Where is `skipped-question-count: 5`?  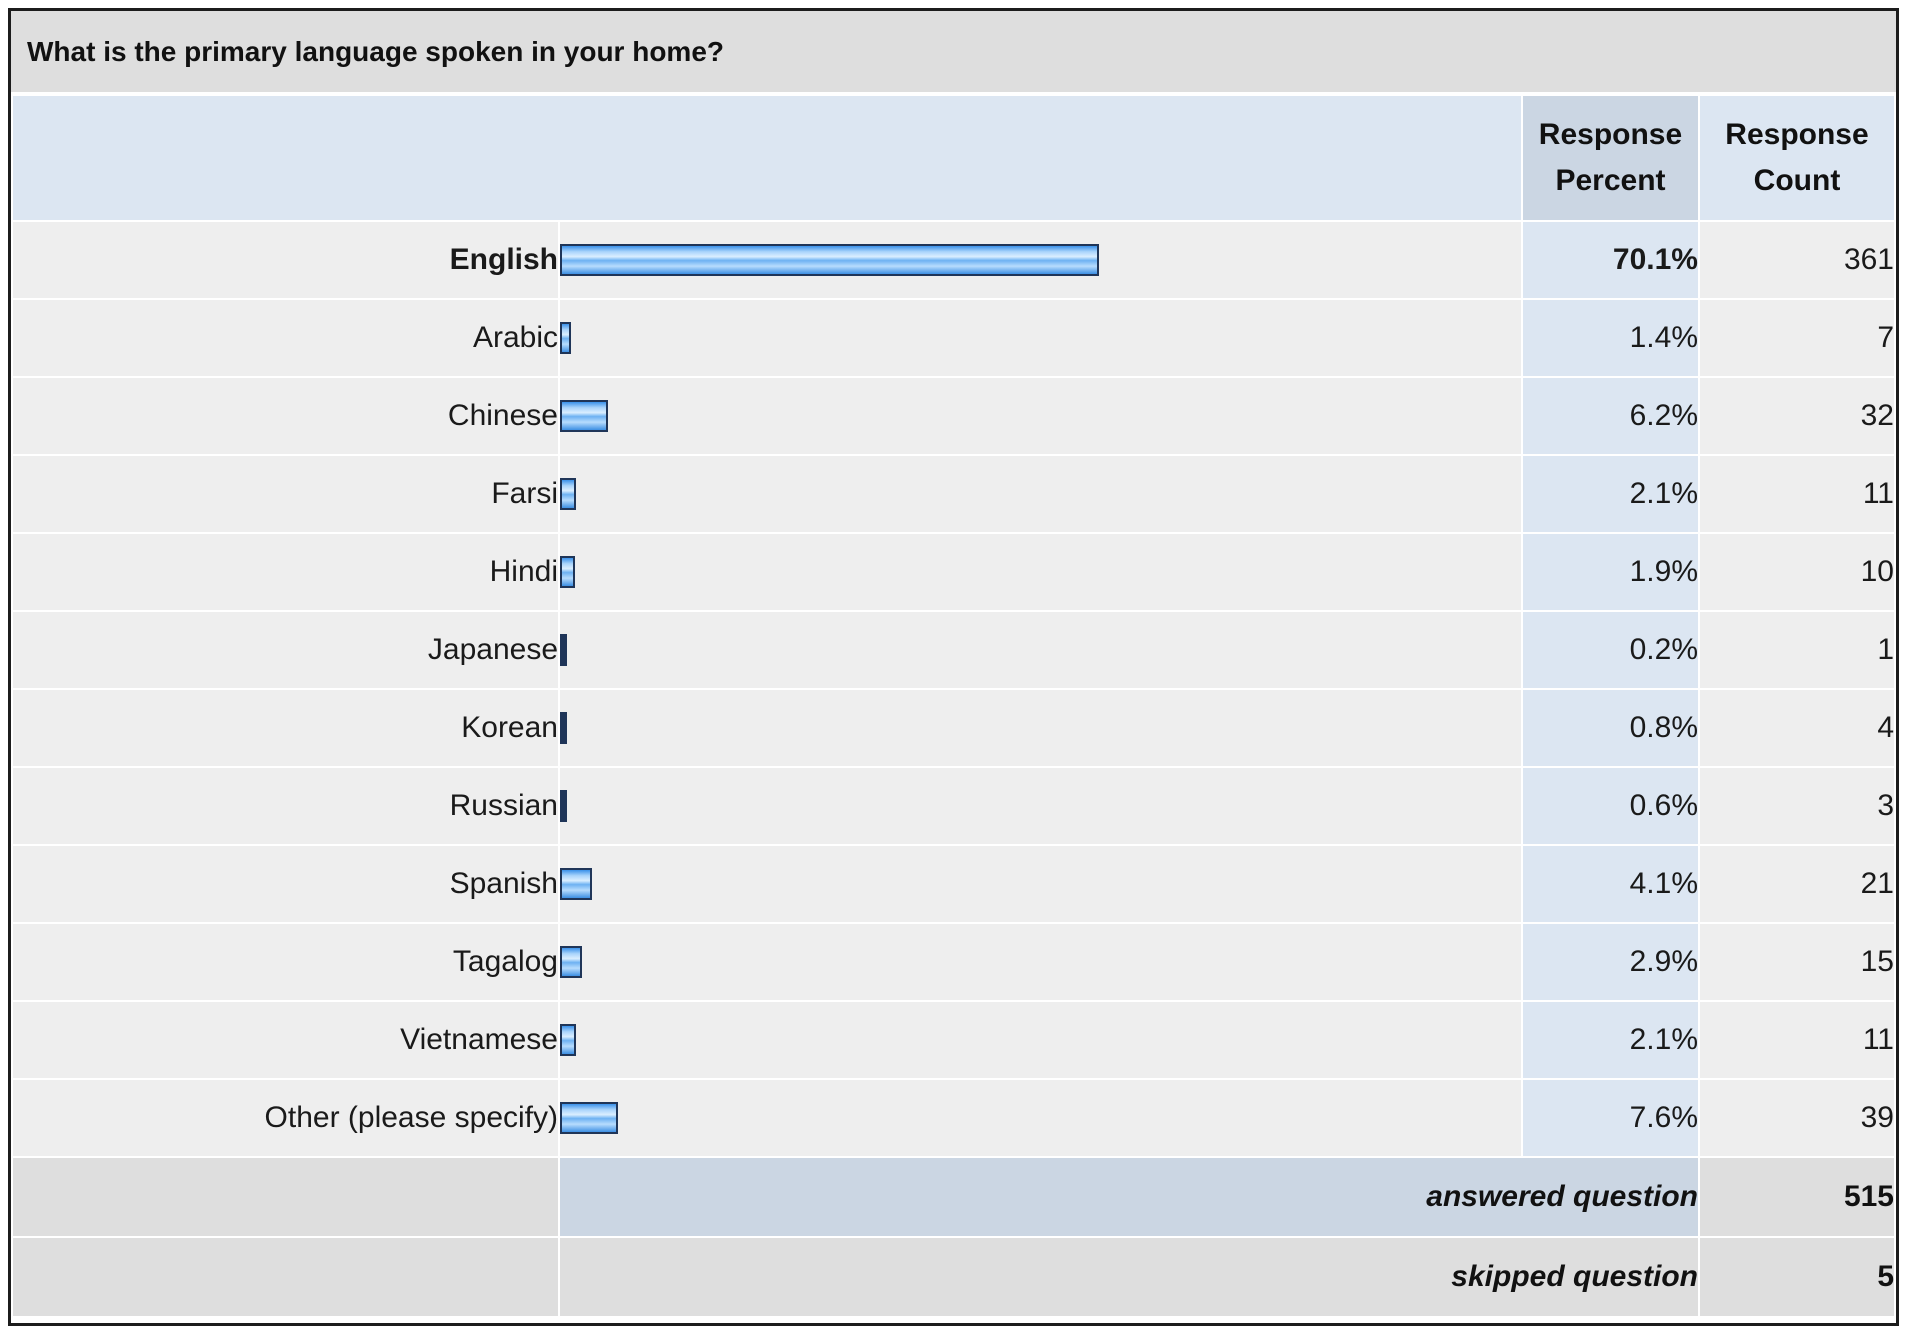
skipped-question-count: 5 is located at coordinates (1797, 1277).